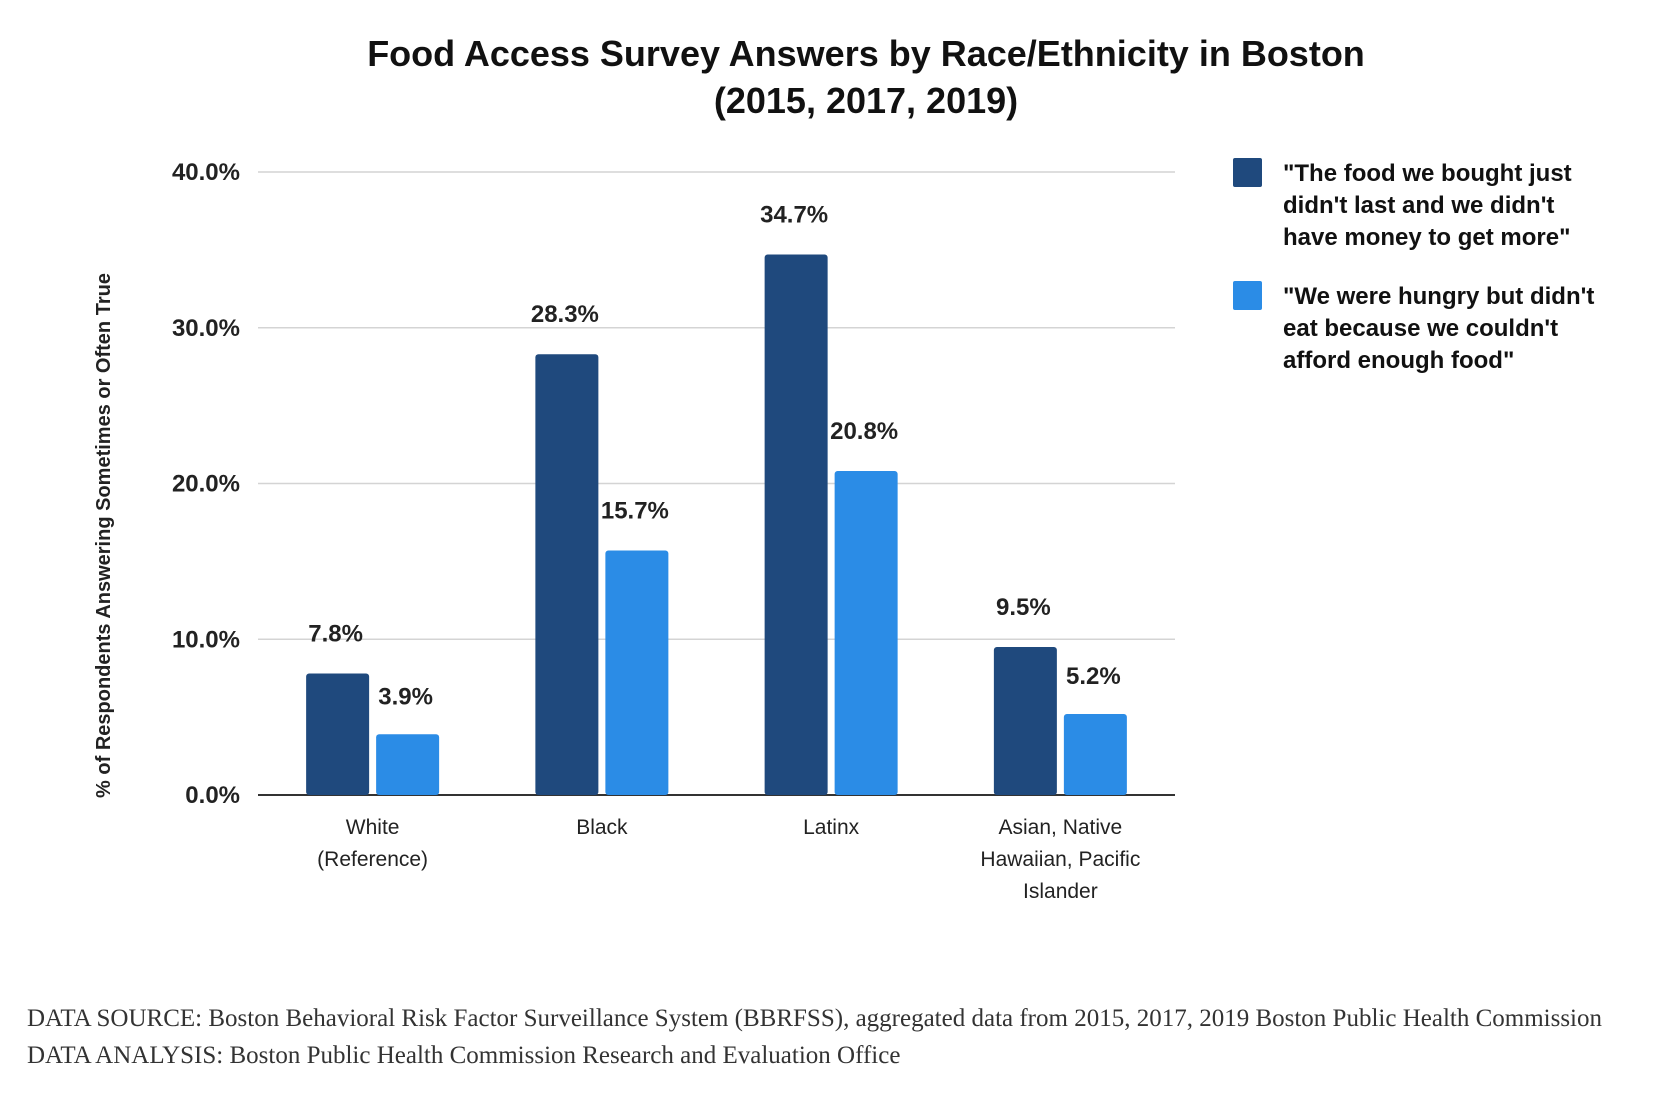 The height and width of the screenshot is (1110, 1668). What do you see at coordinates (405, 696) in the screenshot?
I see `data-label: 3.9%` at bounding box center [405, 696].